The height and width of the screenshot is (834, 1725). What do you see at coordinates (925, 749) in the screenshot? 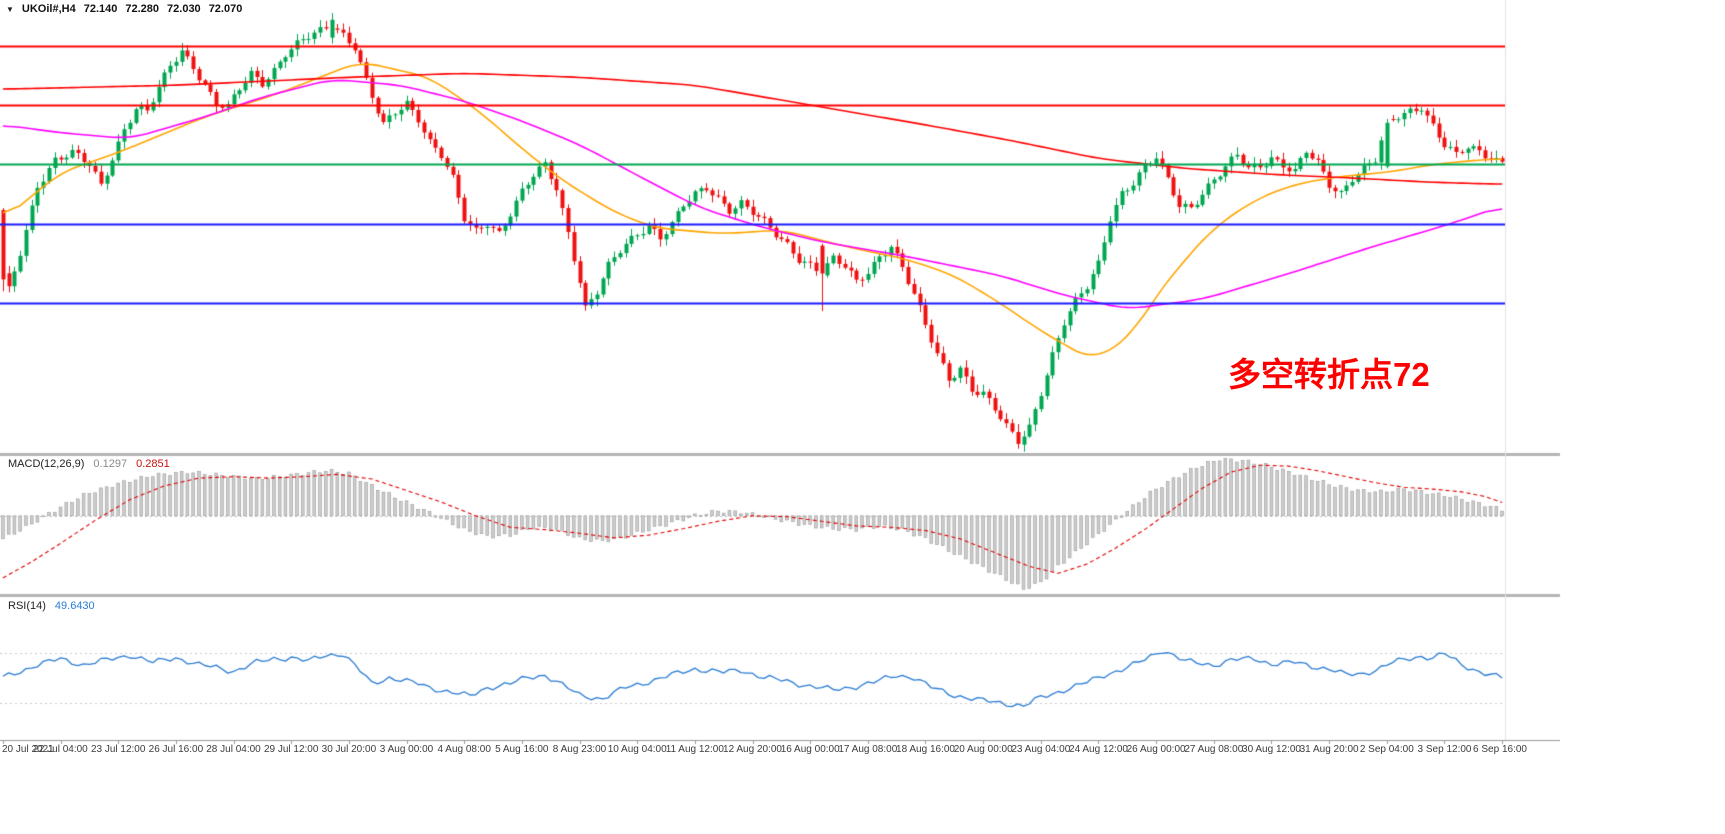
I see `time-axis-label: 18 Aug 16:00` at bounding box center [925, 749].